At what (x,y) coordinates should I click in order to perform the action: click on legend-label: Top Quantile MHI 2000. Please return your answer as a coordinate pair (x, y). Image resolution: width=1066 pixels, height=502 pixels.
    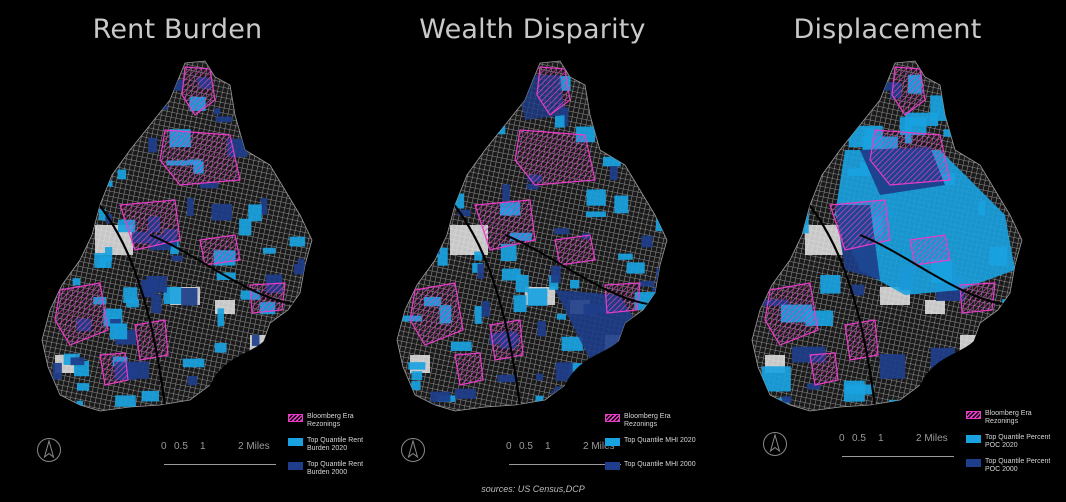
    Looking at the image, I should click on (660, 464).